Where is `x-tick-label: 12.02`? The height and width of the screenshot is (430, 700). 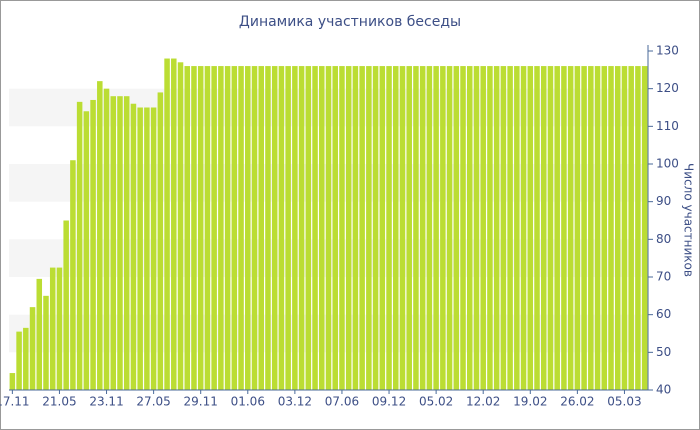
x-tick-label: 12.02 is located at coordinates (483, 402).